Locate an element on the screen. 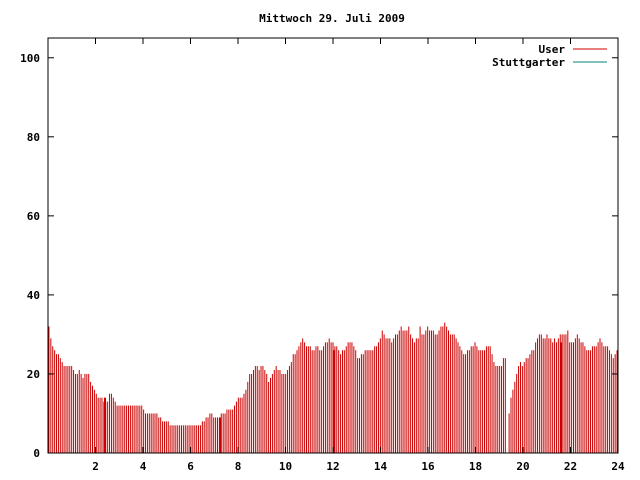  x-tick-label: 6 is located at coordinates (190, 466).